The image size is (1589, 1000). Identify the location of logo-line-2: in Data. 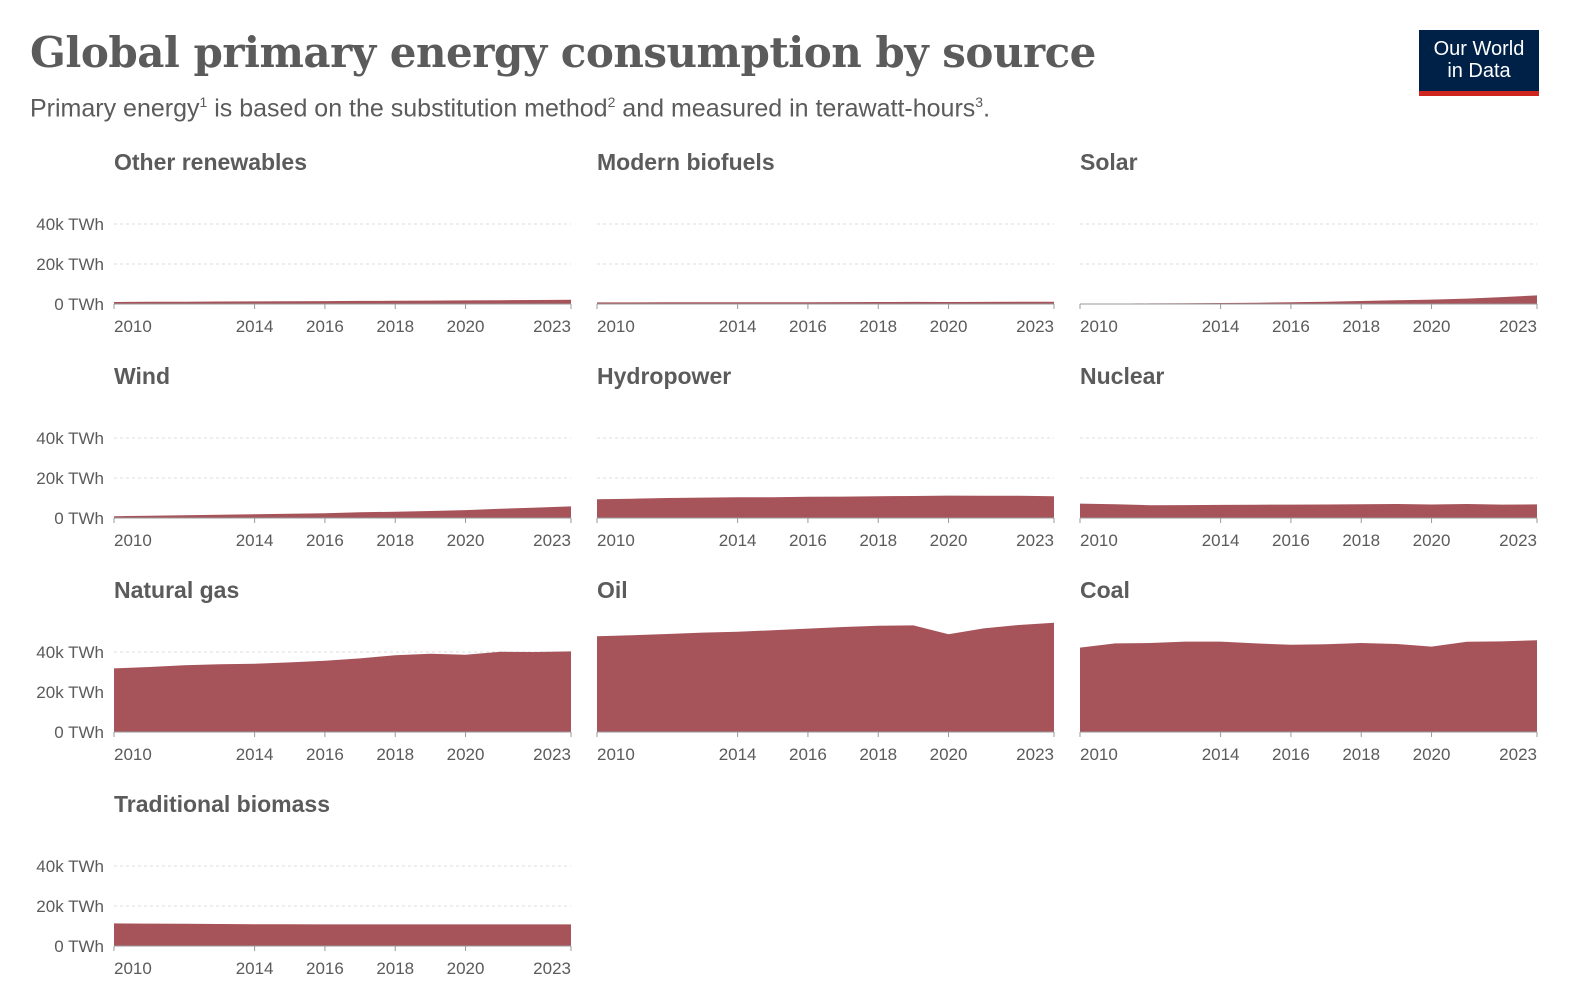
(1479, 71).